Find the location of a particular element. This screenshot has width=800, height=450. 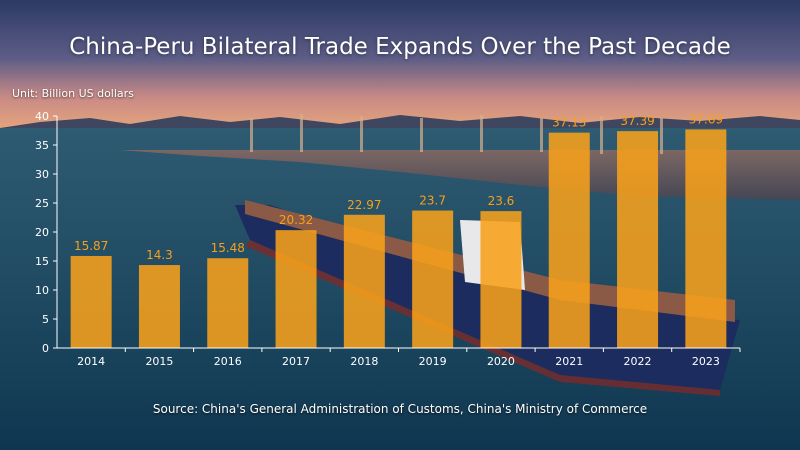

data-label-2016: 15.48 is located at coordinates (228, 248).